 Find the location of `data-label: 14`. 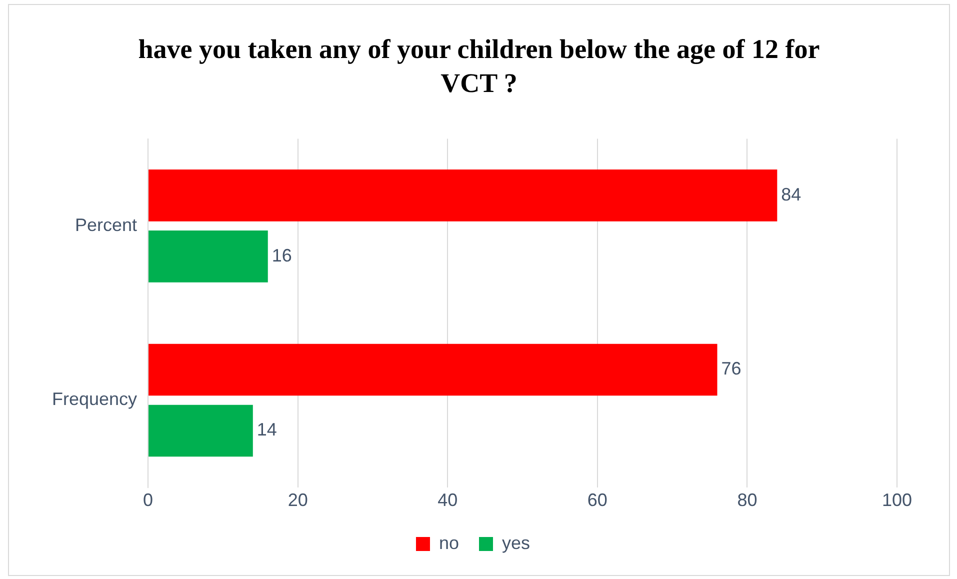

data-label: 14 is located at coordinates (266, 430).